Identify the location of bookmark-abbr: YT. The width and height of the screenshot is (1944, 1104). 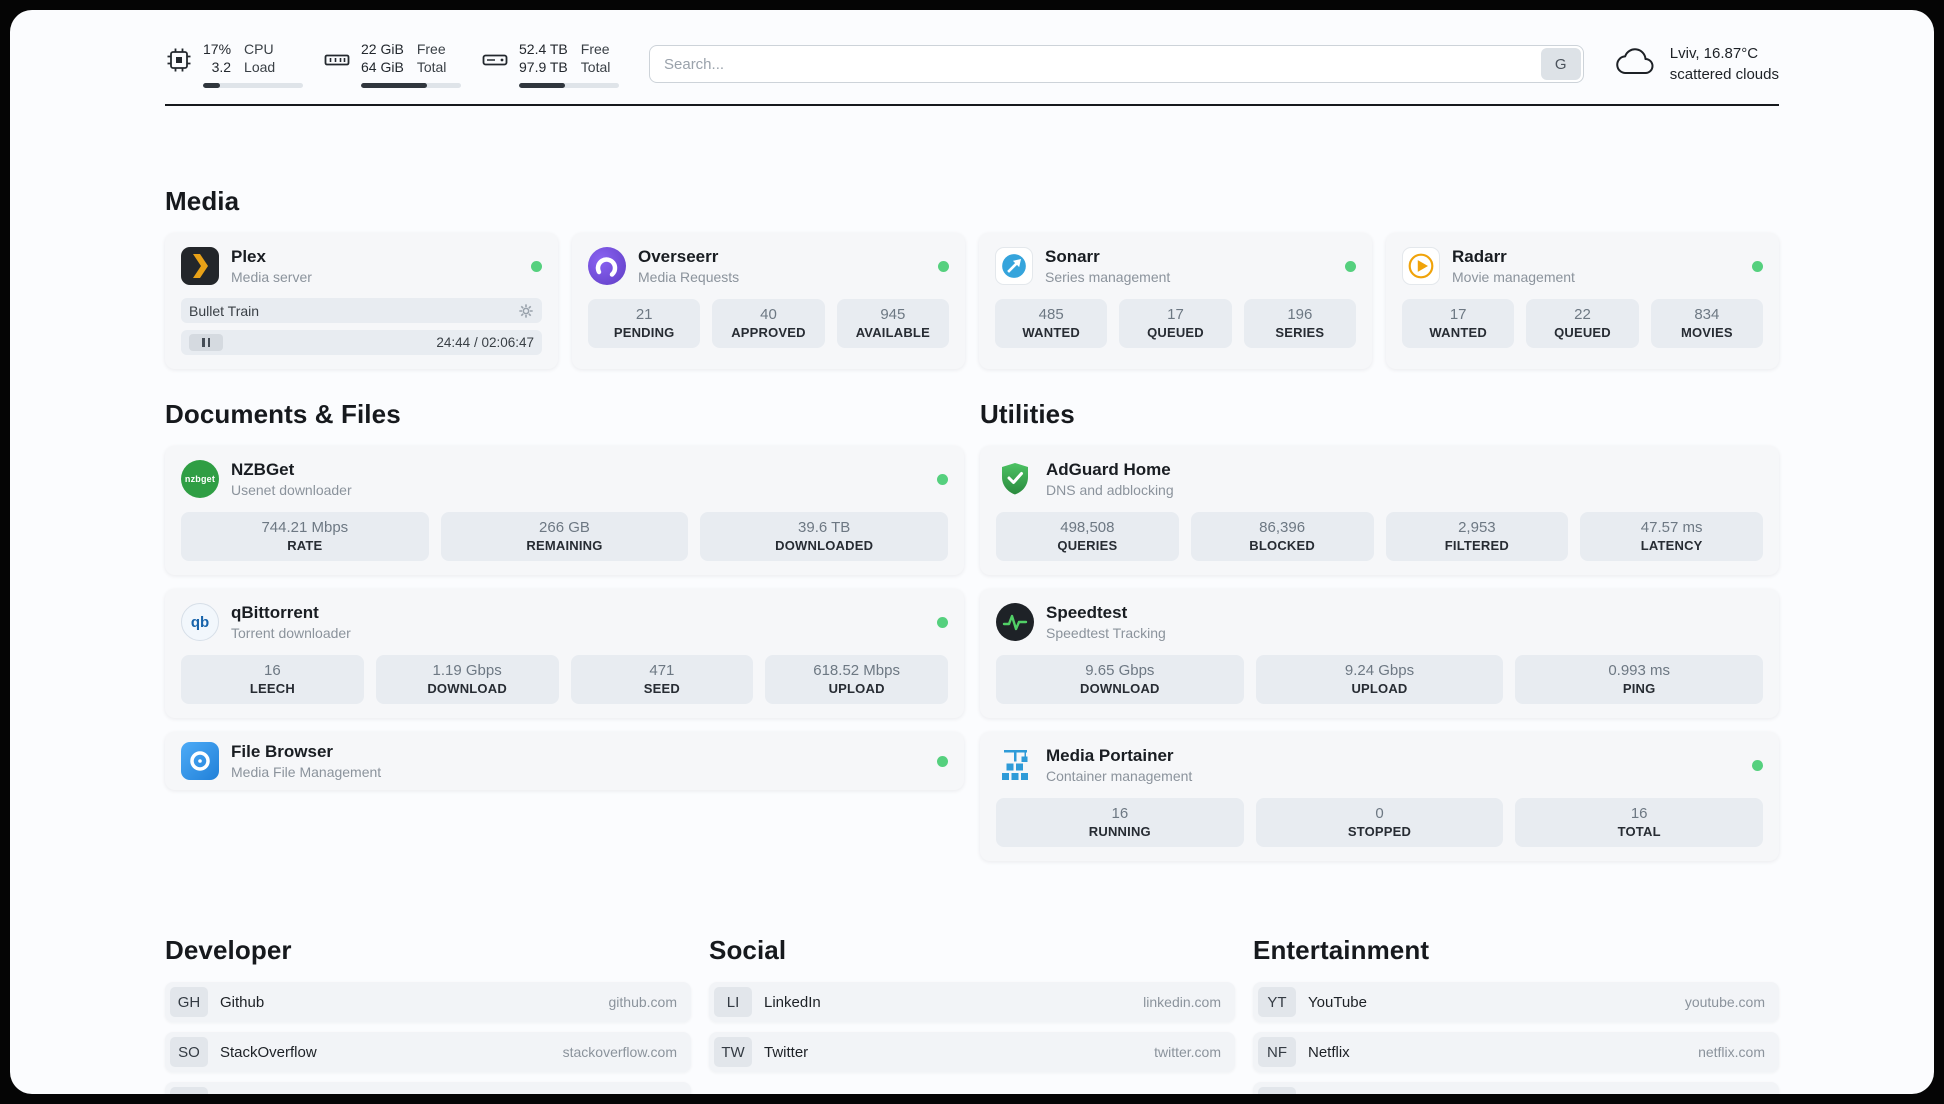
(1277, 1002).